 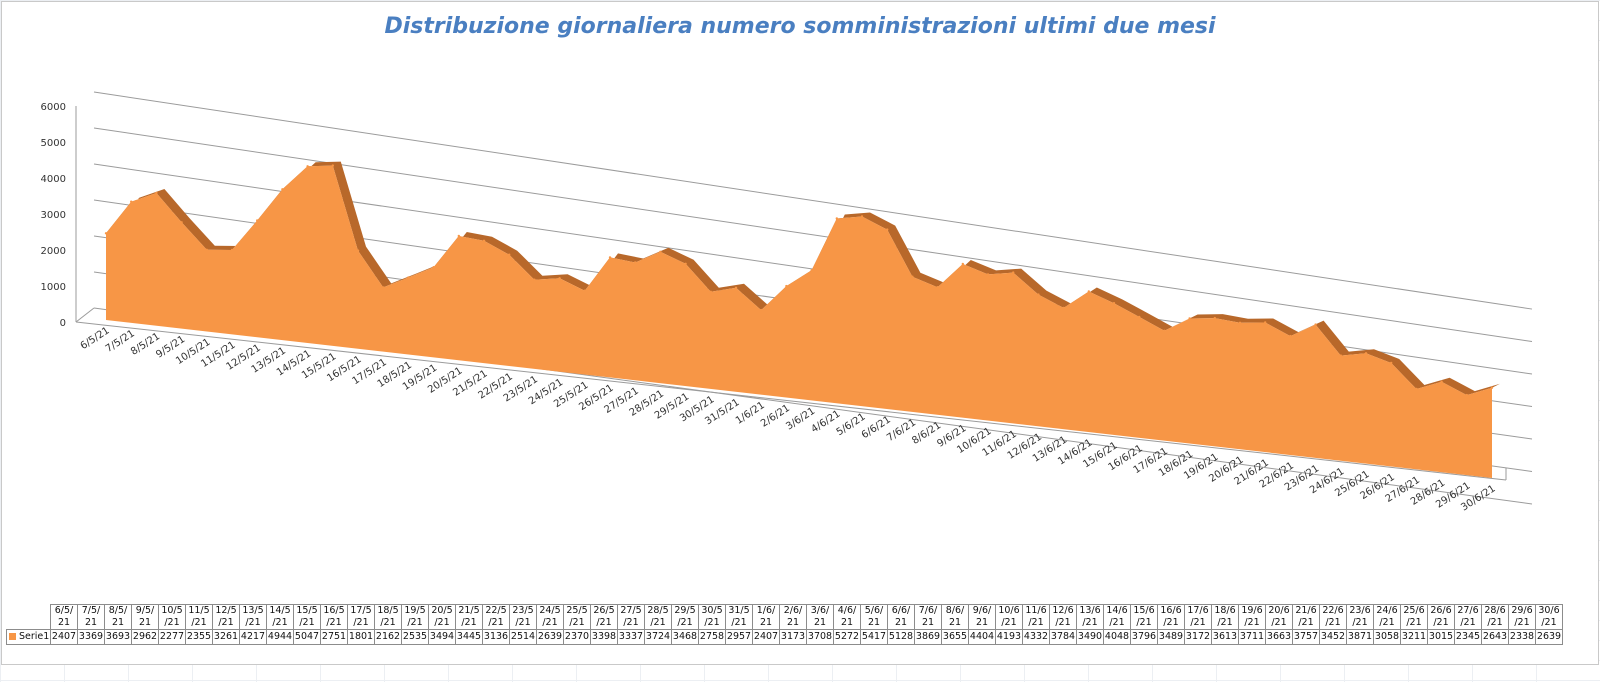 I want to click on y-tick-label: 4000, so click(x=53, y=179).